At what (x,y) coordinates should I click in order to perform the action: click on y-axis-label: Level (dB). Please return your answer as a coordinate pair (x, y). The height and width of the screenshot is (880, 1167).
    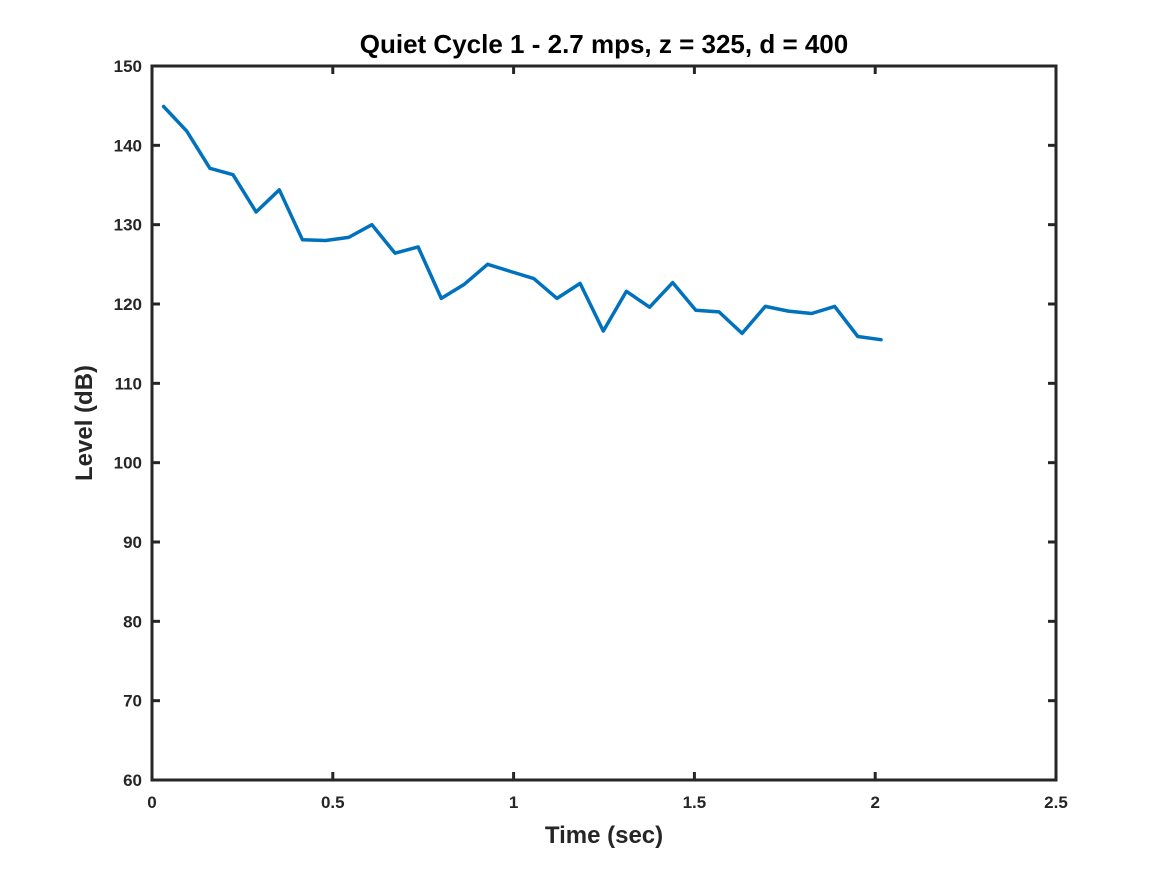
    Looking at the image, I should click on (84, 423).